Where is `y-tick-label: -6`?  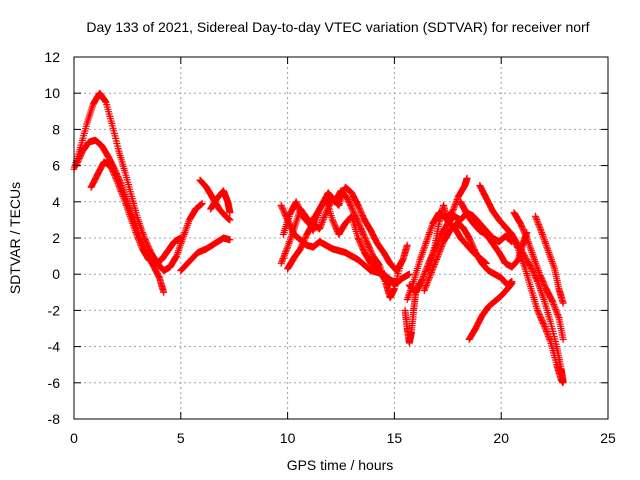
y-tick-label: -6 is located at coordinates (54, 383).